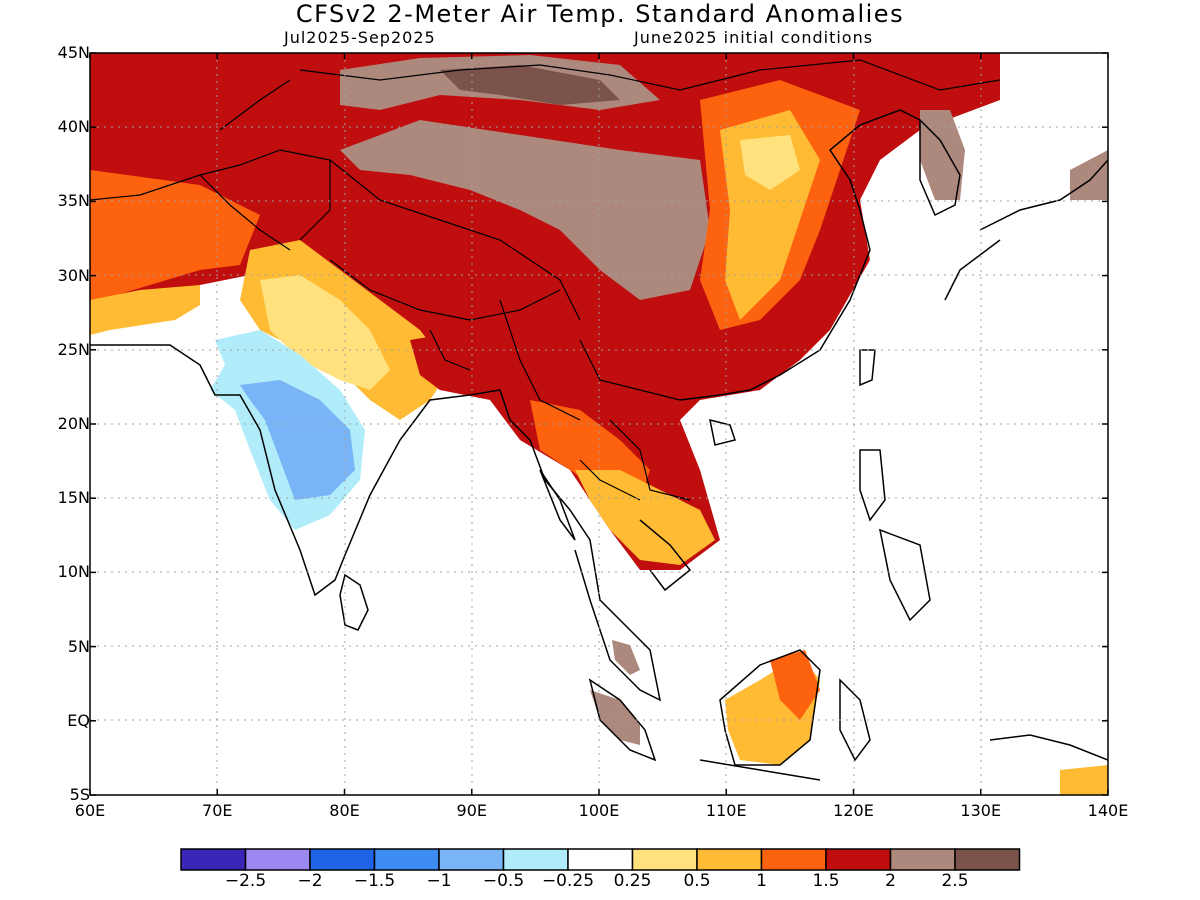 This screenshot has width=1200, height=900. Describe the element at coordinates (645, 517) in the screenshot. I see `anomaly-field-indochina-light` at that location.